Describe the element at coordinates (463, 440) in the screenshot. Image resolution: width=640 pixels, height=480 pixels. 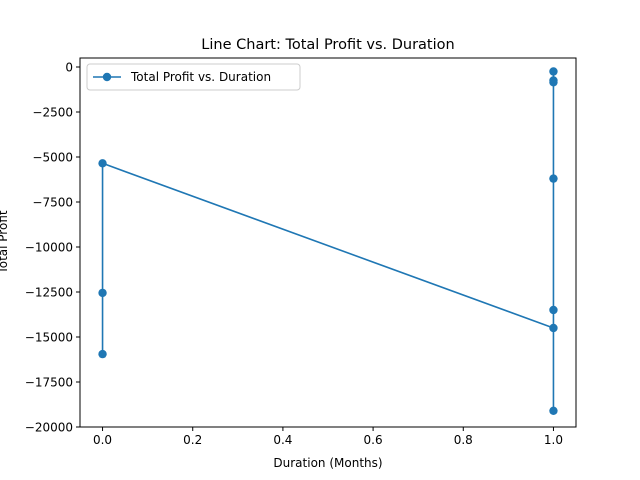
I see `x-tick-label: 0.8` at that location.